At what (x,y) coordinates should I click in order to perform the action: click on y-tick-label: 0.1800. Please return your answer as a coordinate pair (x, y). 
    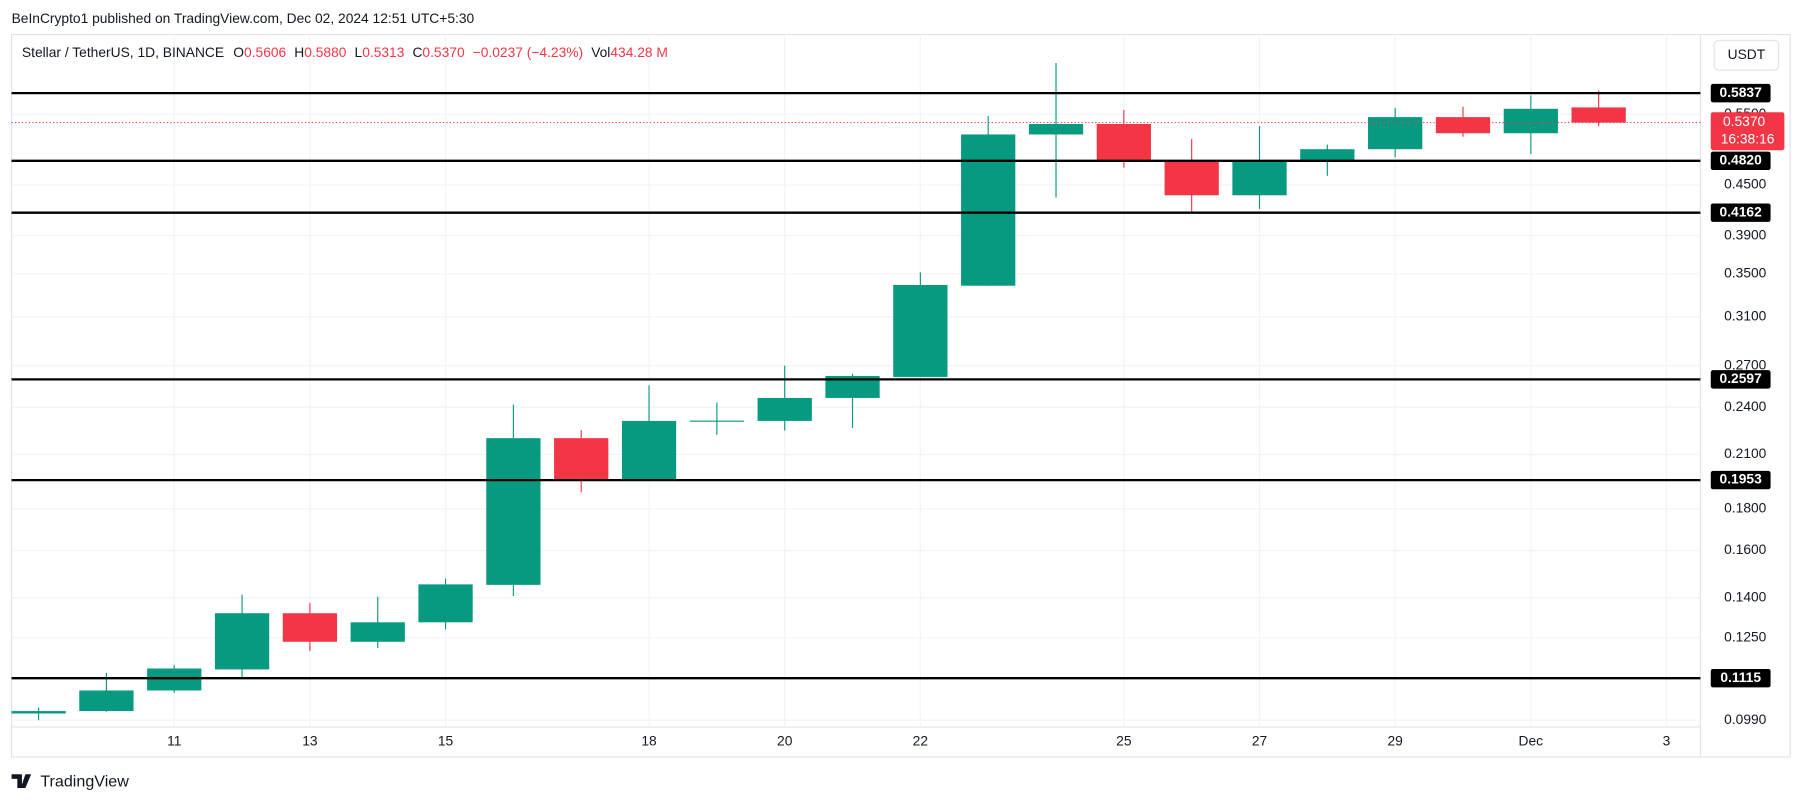
    Looking at the image, I should click on (1745, 508).